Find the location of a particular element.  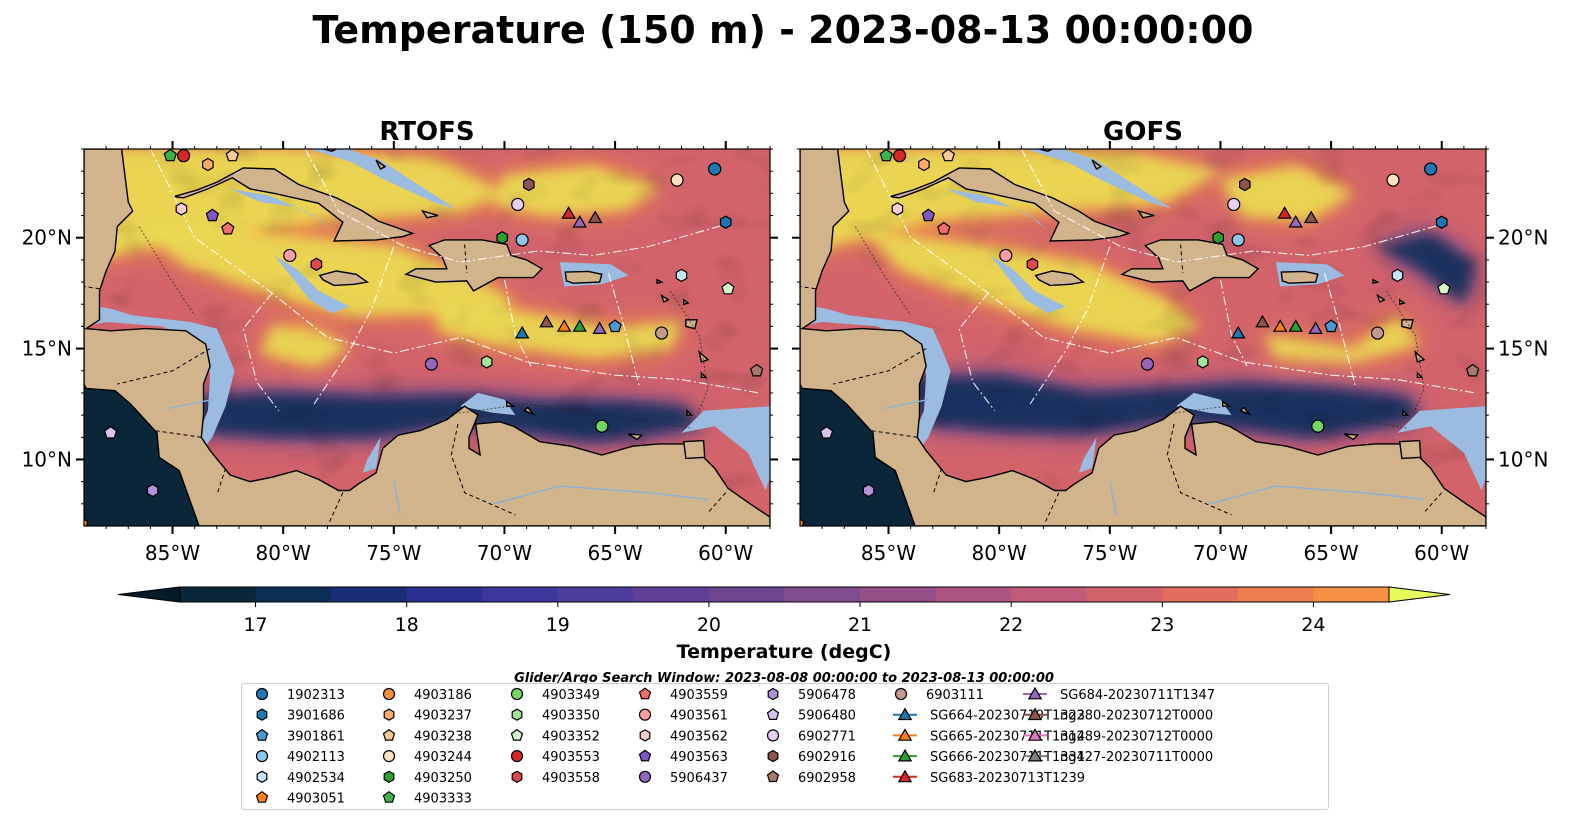

legend-label: 4903349 is located at coordinates (571, 695).